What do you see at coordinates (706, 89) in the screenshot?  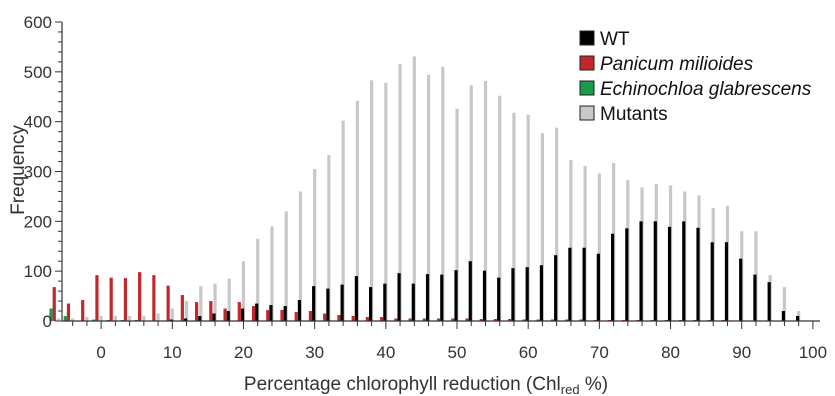 I see `legend-label: Echinochloa glabrescens` at bounding box center [706, 89].